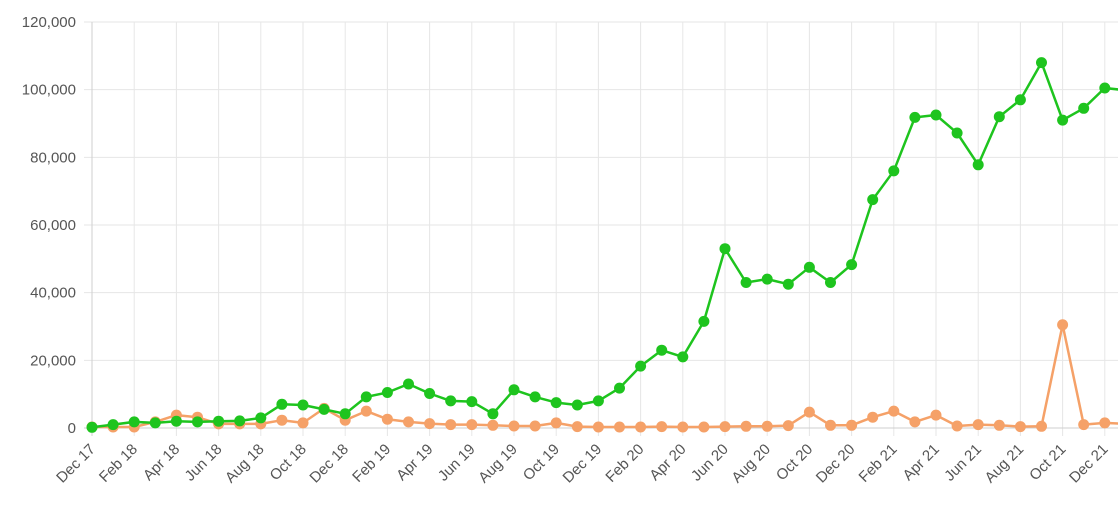 This screenshot has width=1118, height=528. Describe the element at coordinates (53, 360) in the screenshot. I see `y-tick-label: 20,000` at that location.